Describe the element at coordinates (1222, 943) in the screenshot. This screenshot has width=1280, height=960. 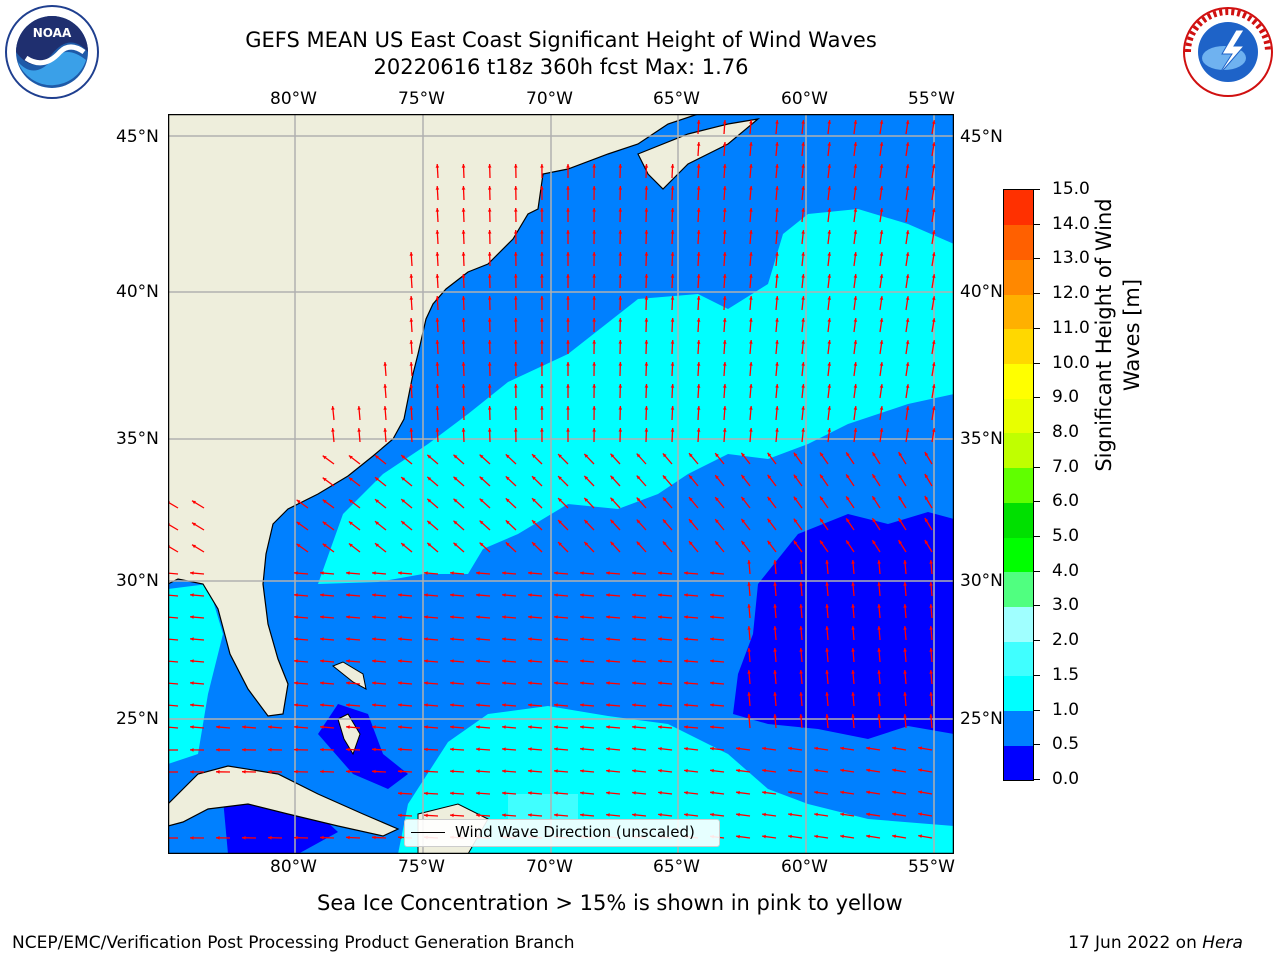
I see `machine-name: Hera` at that location.